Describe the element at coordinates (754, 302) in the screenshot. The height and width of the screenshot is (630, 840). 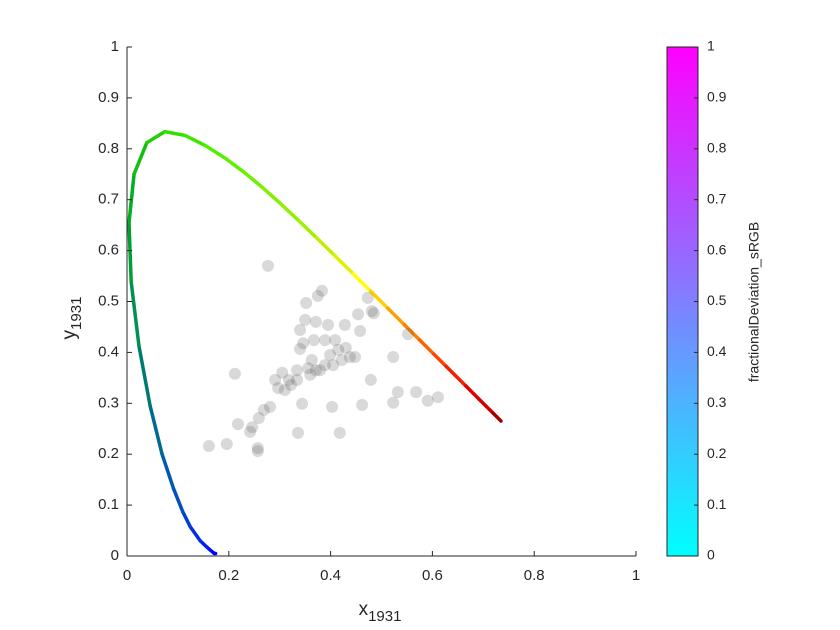
I see `colorbar-label: fractionalDeviation_sRGB` at that location.